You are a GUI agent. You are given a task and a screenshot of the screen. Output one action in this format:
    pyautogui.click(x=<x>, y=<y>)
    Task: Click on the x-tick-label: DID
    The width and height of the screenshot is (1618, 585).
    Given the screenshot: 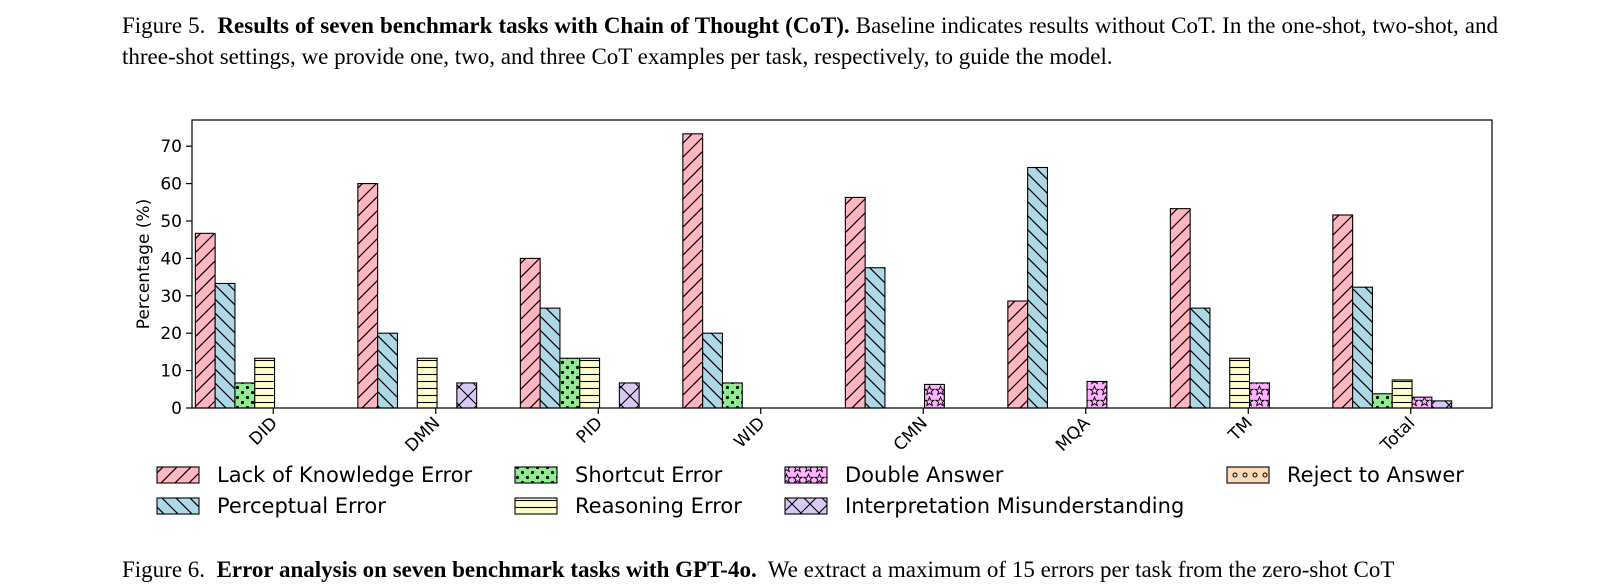 What is the action you would take?
    pyautogui.click(x=264, y=431)
    